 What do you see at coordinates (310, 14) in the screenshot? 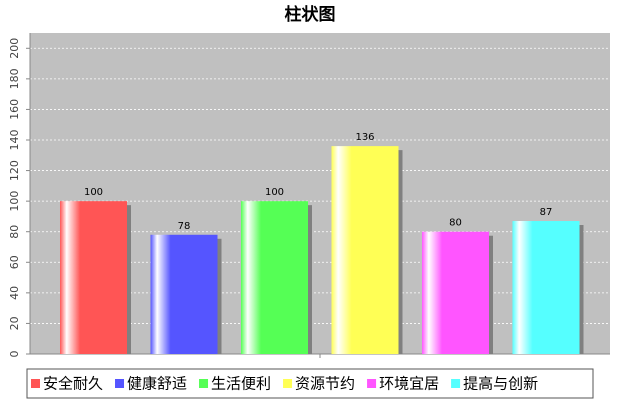
I see `chart-title: 柱状图` at bounding box center [310, 14].